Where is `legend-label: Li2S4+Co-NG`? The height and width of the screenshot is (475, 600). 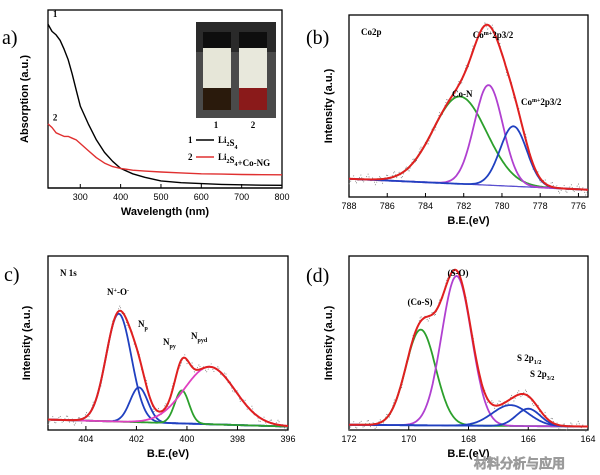 legend-label: Li2S4+Co-NG is located at coordinates (244, 160).